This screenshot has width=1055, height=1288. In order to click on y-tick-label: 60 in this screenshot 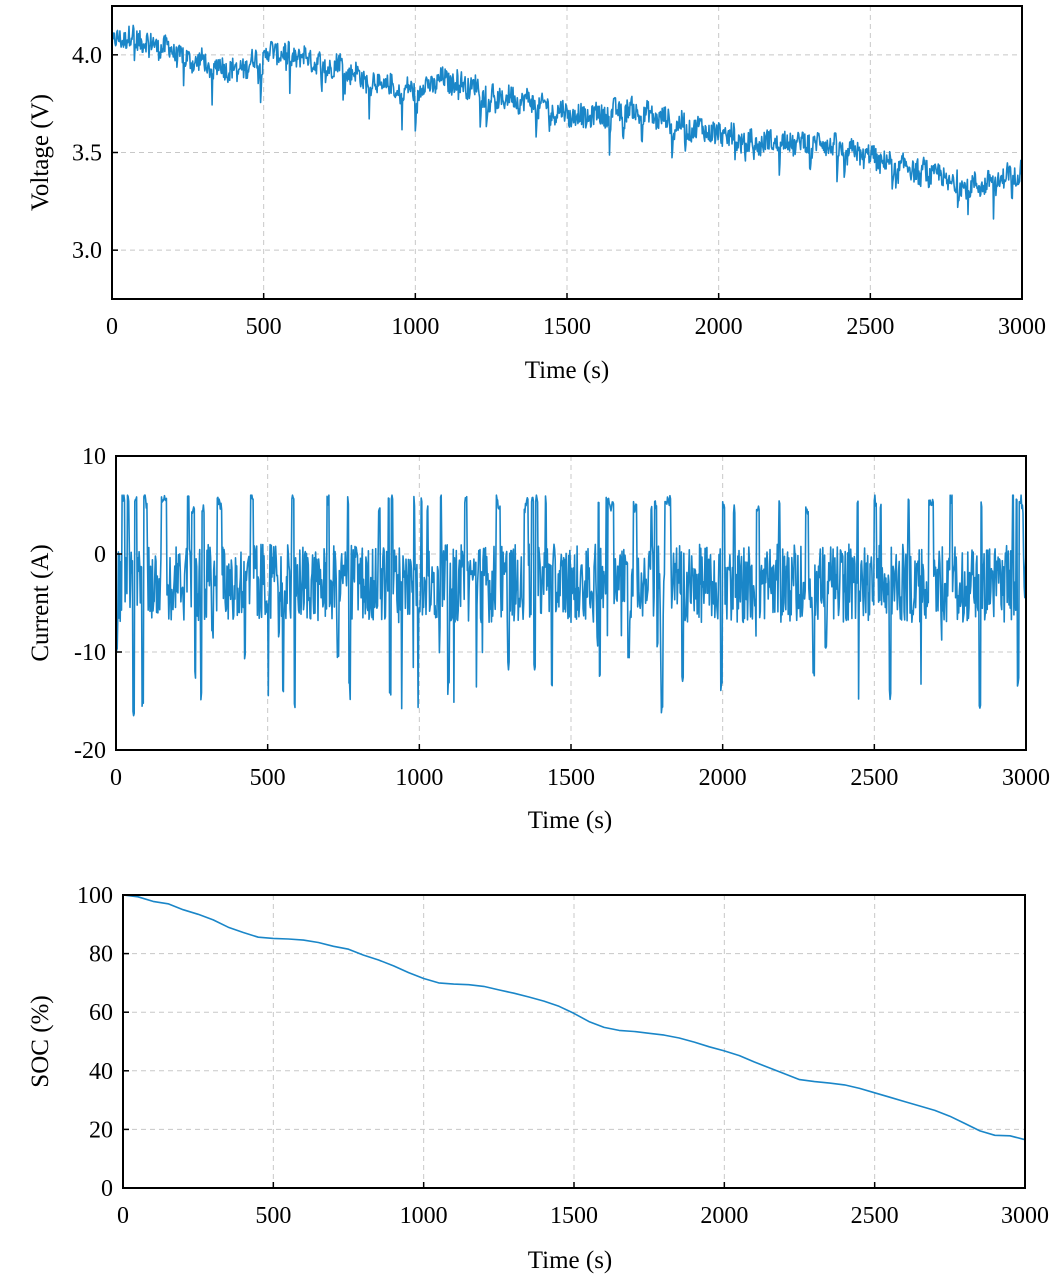, I will do `click(101, 1013)`.